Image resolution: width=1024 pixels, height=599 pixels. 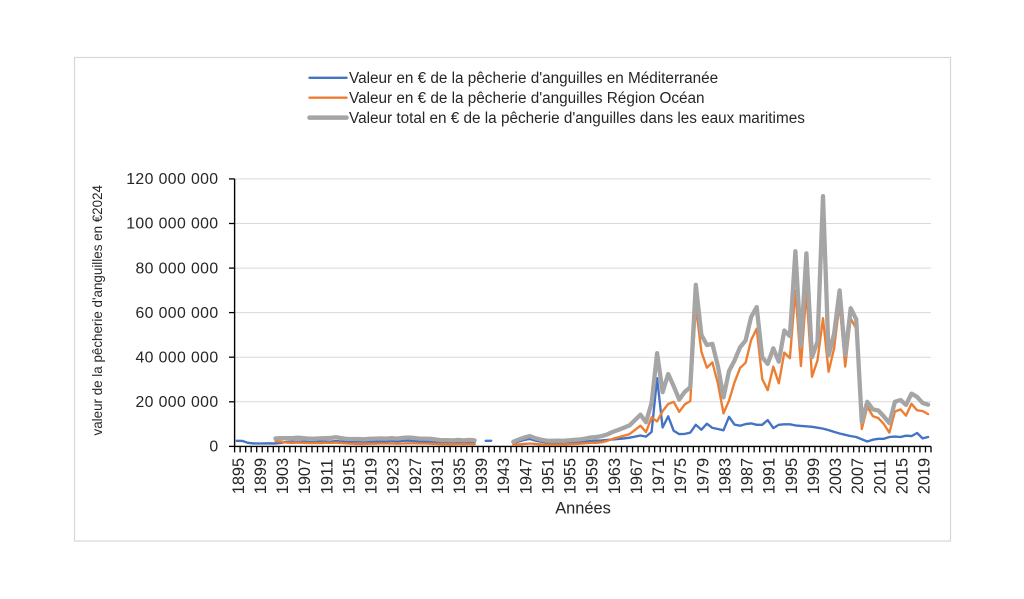 What do you see at coordinates (792, 476) in the screenshot?
I see `svg-text: 1995` at bounding box center [792, 476].